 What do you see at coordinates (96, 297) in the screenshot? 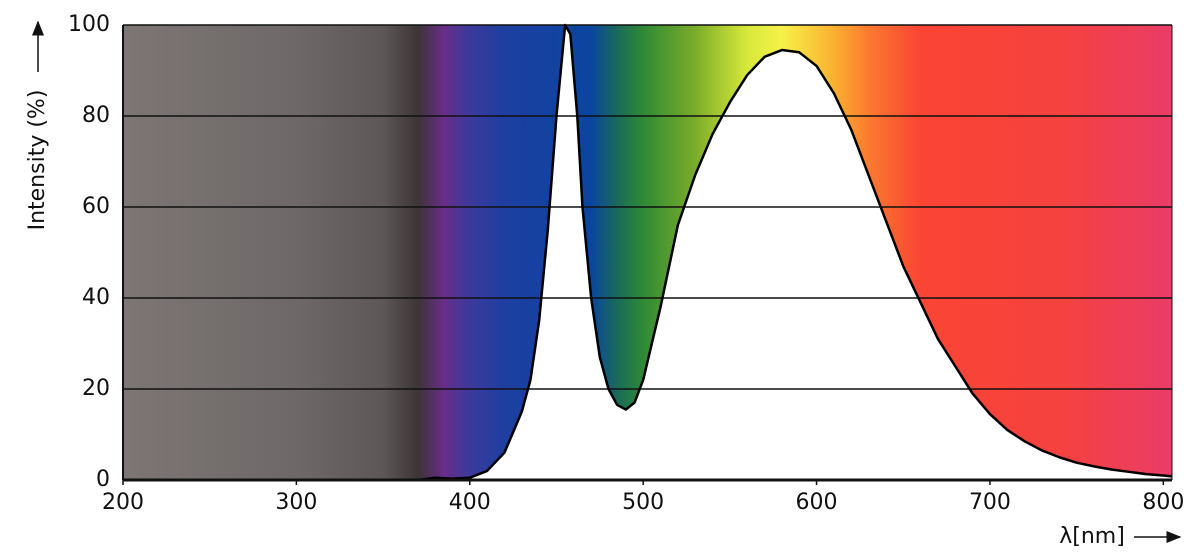
I see `y-tick-label: 40` at bounding box center [96, 297].